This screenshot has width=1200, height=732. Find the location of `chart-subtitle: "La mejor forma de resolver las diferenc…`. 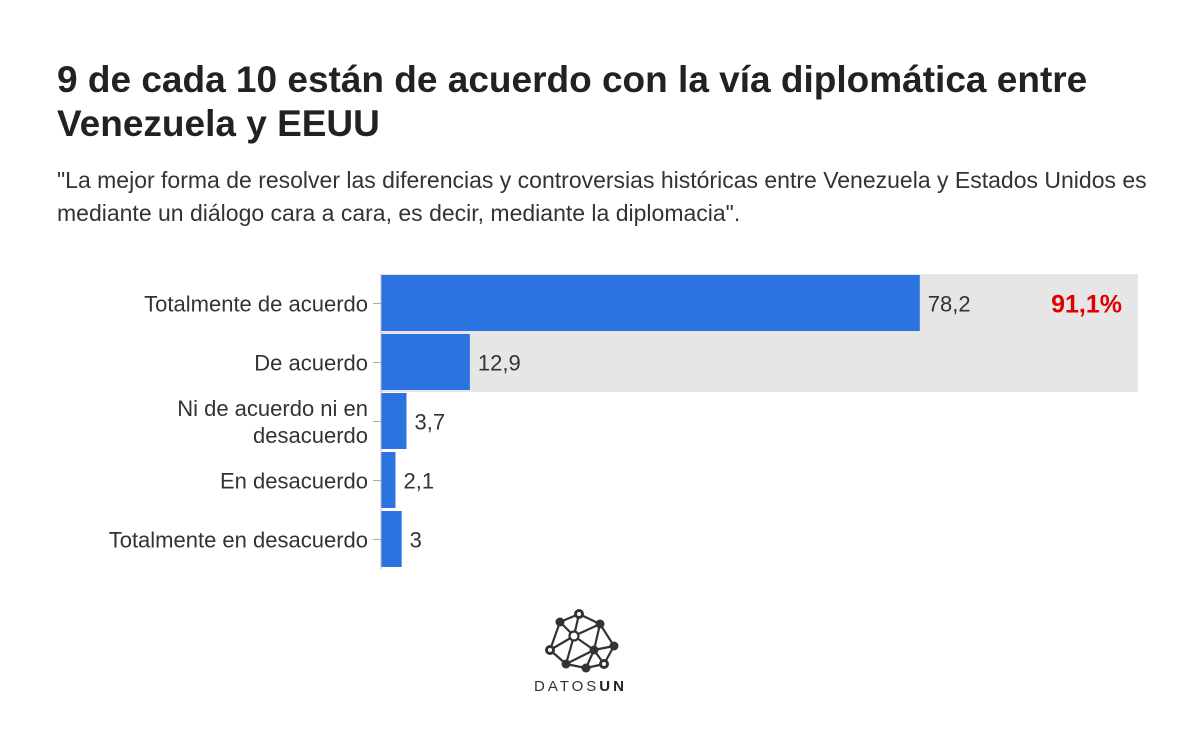

chart-subtitle: "La mejor forma de resolver las diferenc… is located at coordinates (602, 196).